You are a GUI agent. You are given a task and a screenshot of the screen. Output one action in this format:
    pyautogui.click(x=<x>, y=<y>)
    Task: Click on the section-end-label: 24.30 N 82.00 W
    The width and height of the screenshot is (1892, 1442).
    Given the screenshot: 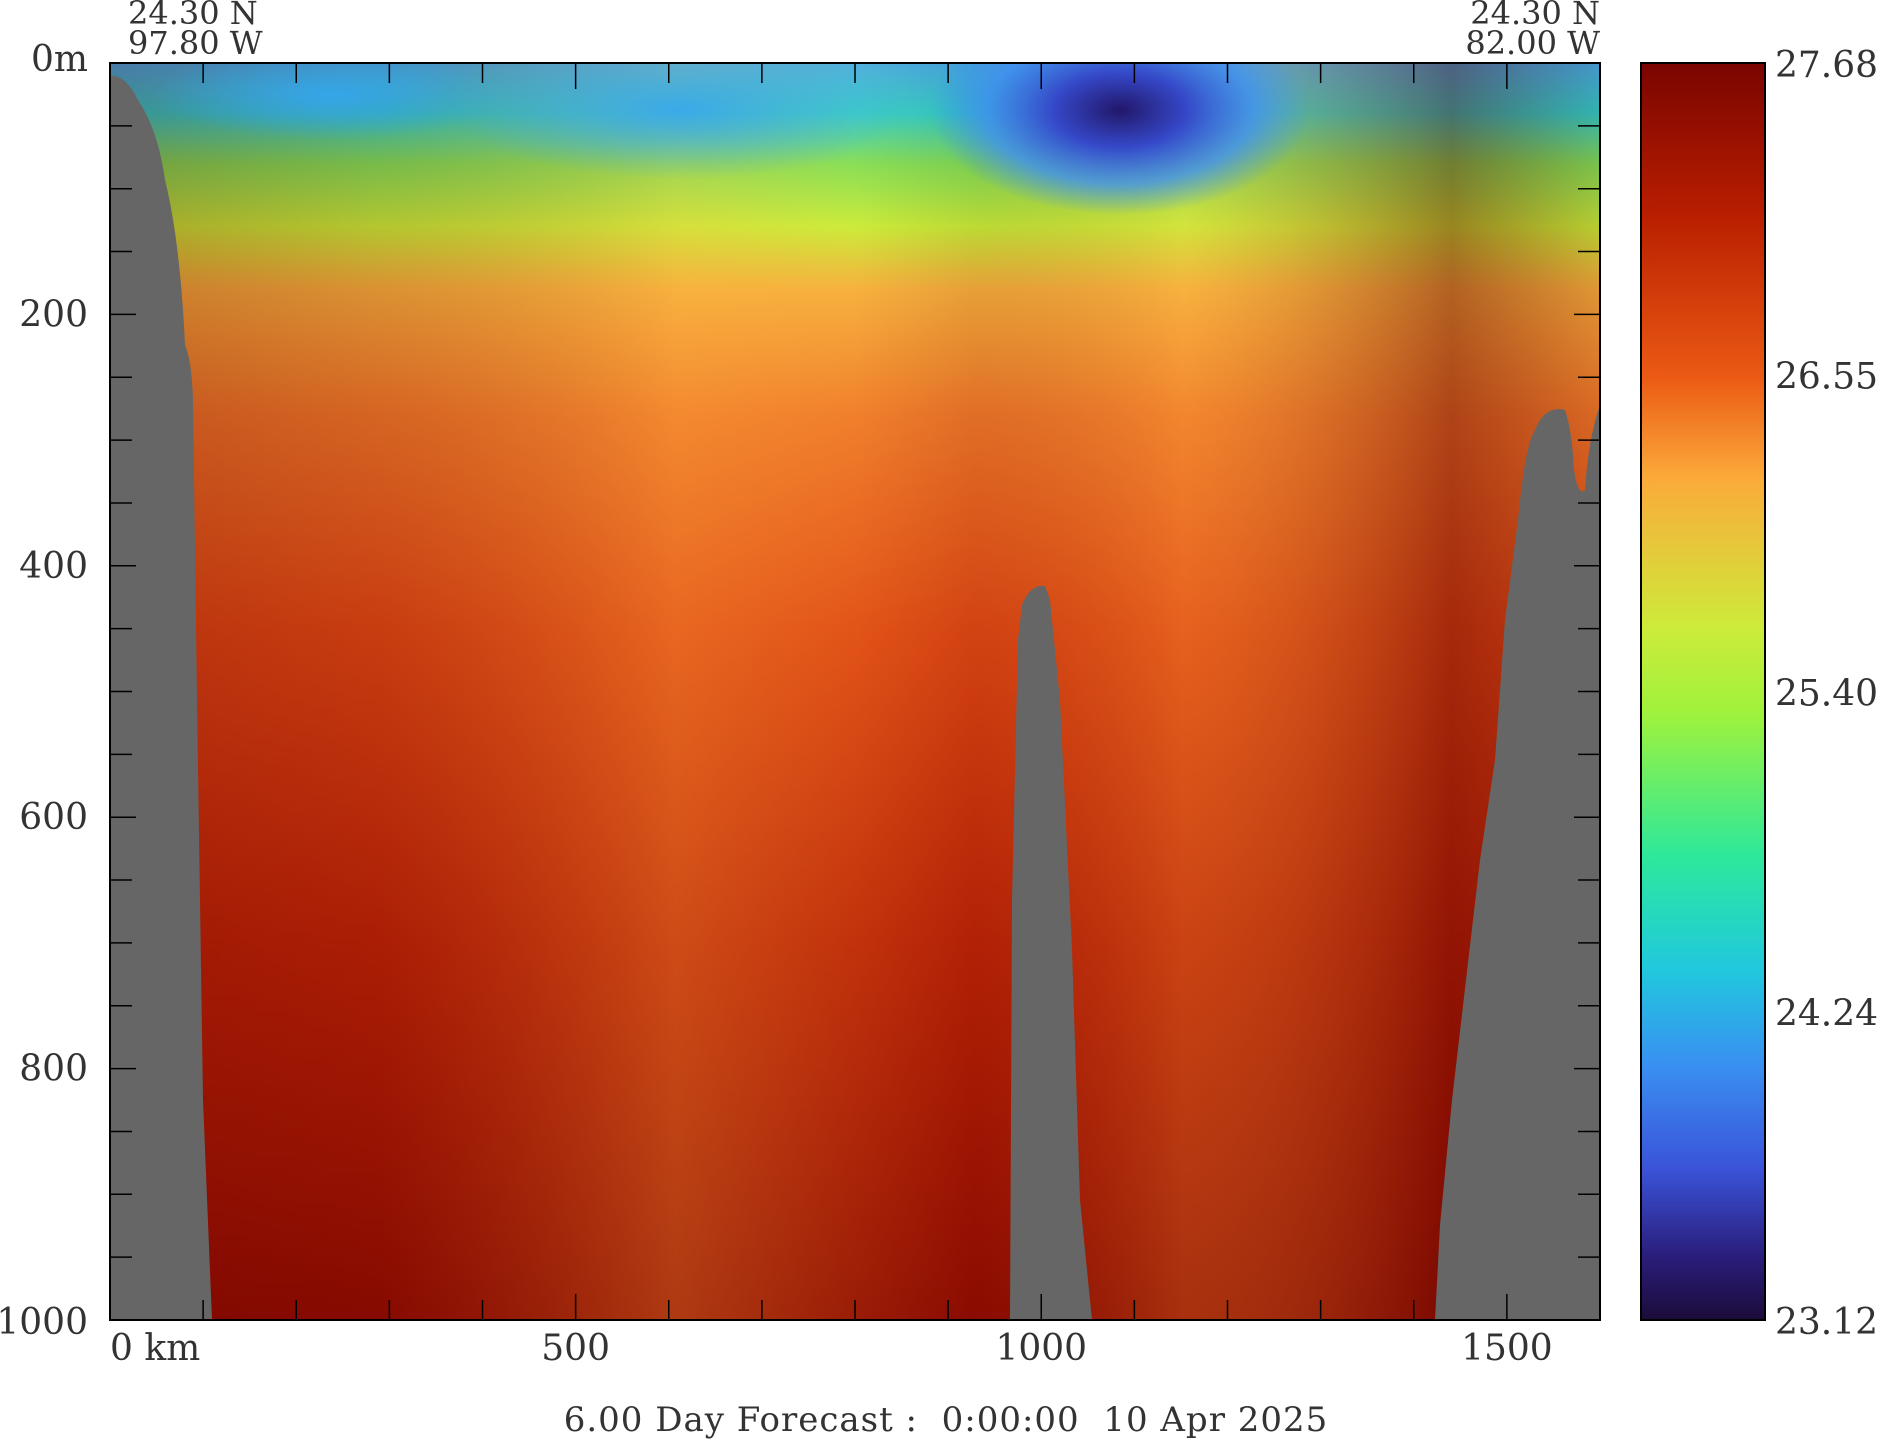 What is the action you would take?
    pyautogui.click(x=1532, y=31)
    